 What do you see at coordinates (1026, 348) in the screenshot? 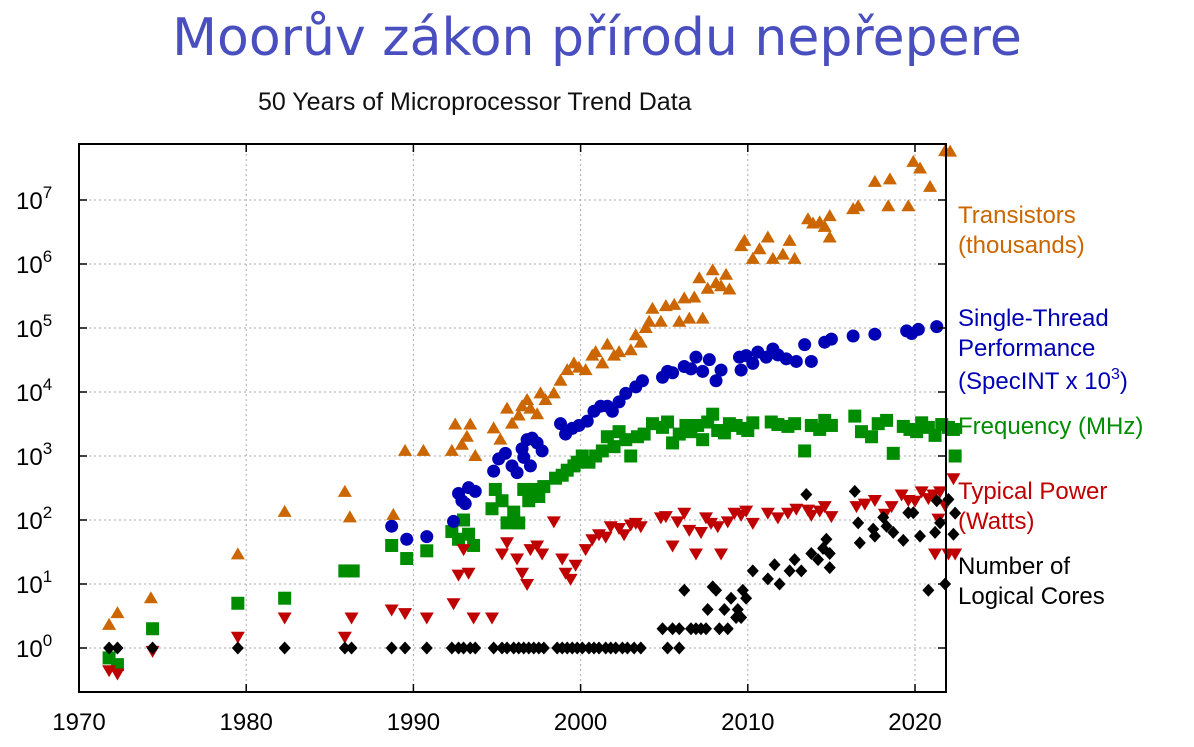
I see `legend-label: Performance` at bounding box center [1026, 348].